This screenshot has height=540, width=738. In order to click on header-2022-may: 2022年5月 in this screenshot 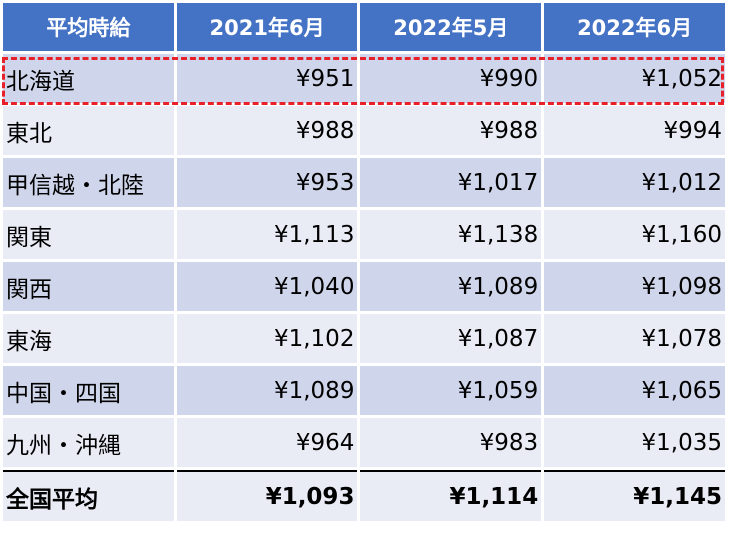, I will do `click(451, 27)`.